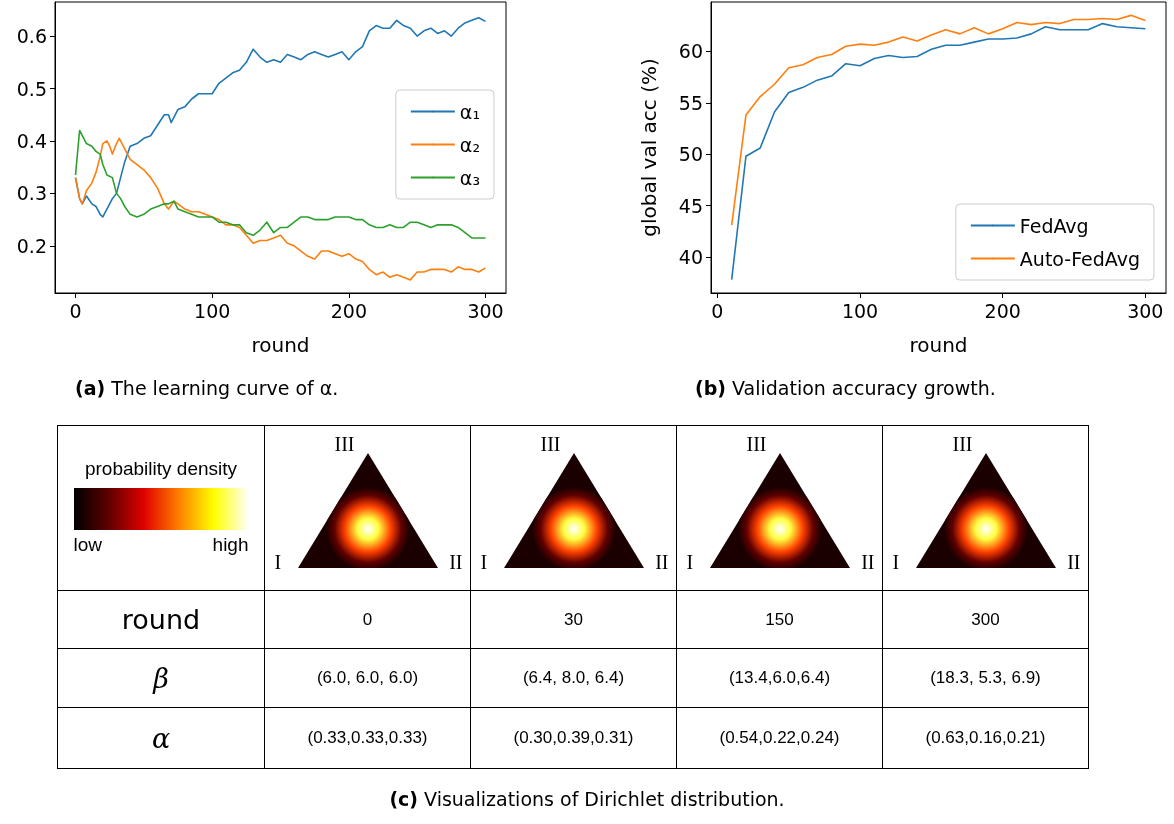  What do you see at coordinates (31, 245) in the screenshot?
I see `y-tick-label: 0.2` at bounding box center [31, 245].